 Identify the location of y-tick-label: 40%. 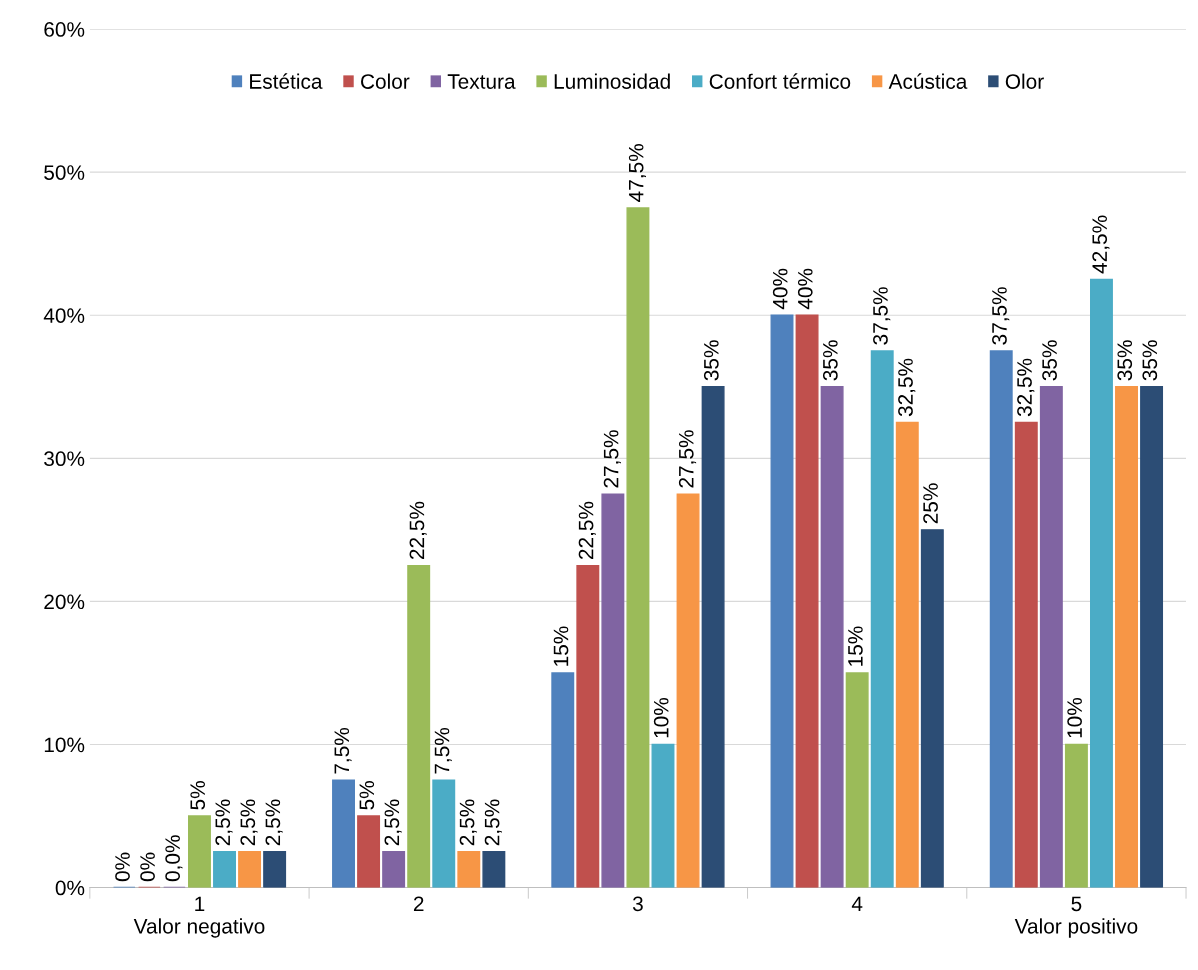
(64, 315).